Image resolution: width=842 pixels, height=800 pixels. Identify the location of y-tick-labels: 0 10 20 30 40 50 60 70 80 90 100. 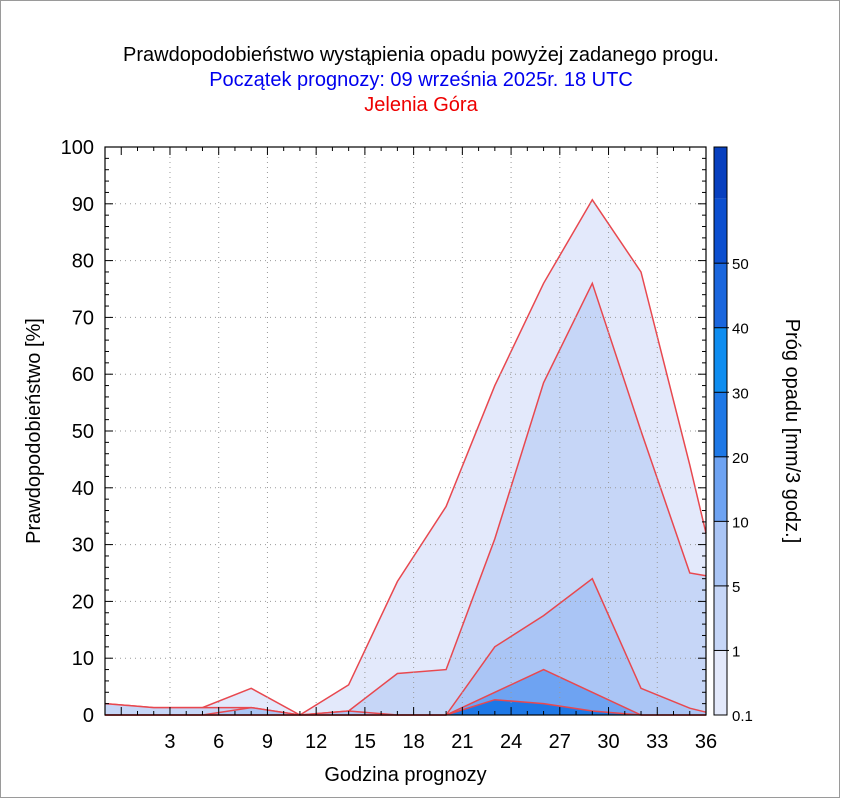
(77, 432).